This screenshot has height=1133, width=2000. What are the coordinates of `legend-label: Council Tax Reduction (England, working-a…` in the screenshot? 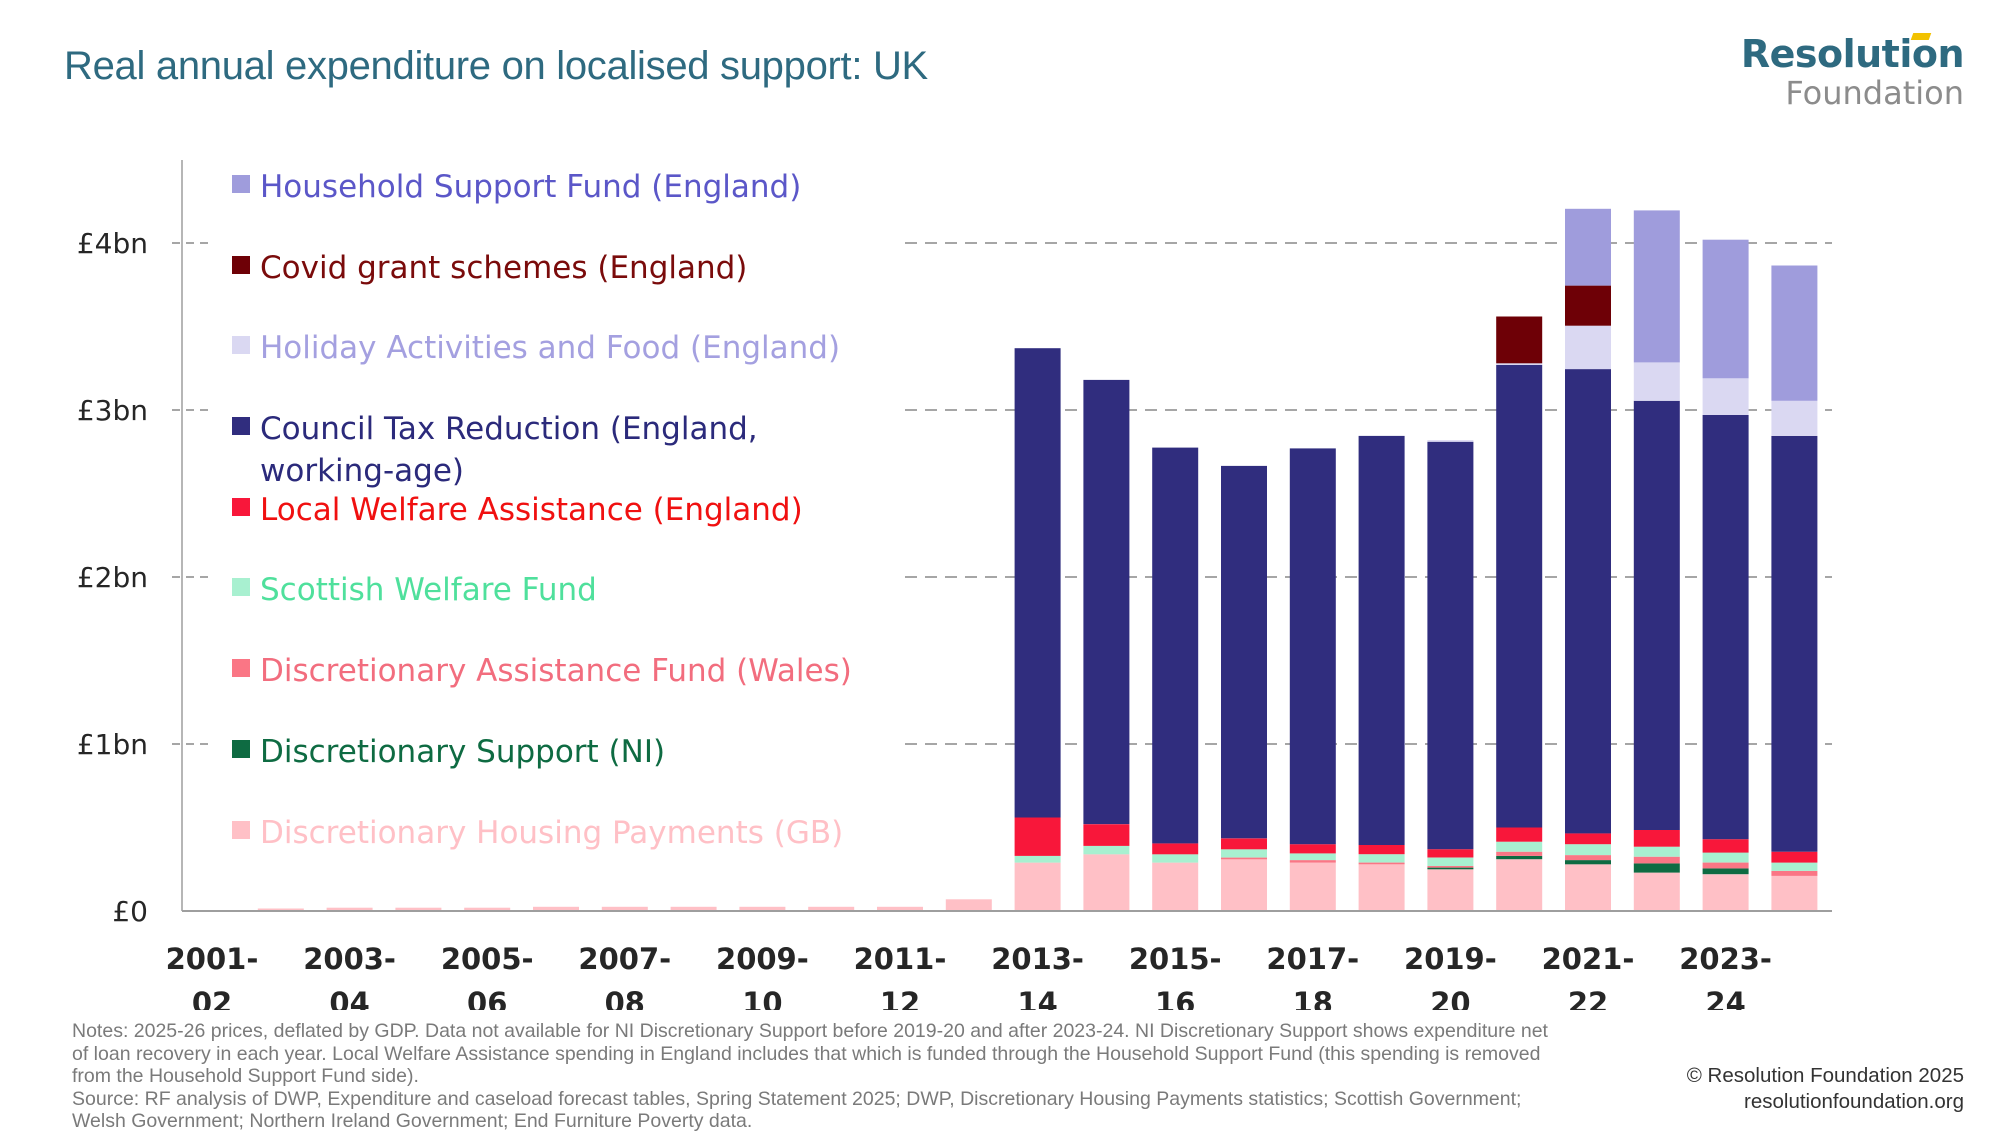 It's located at (509, 450).